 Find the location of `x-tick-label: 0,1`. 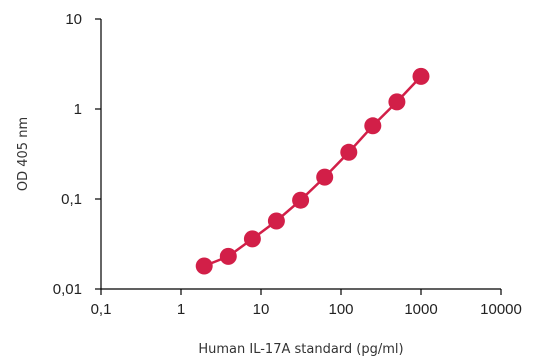

x-tick-label: 0,1 is located at coordinates (101, 309).